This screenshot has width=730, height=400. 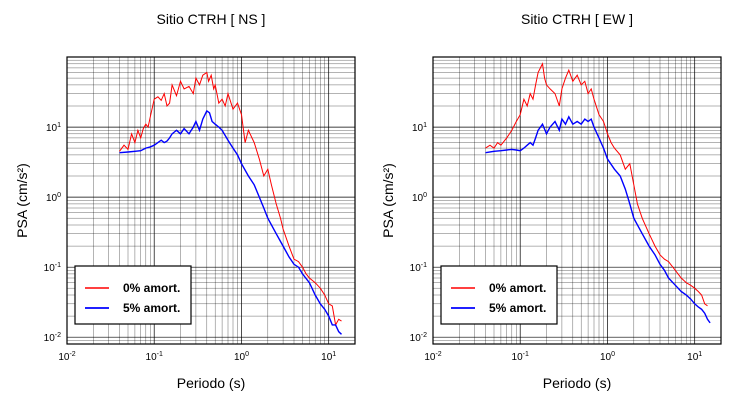 I want to click on chart-title: Sitio CTRH [ EW ], so click(x=577, y=19).